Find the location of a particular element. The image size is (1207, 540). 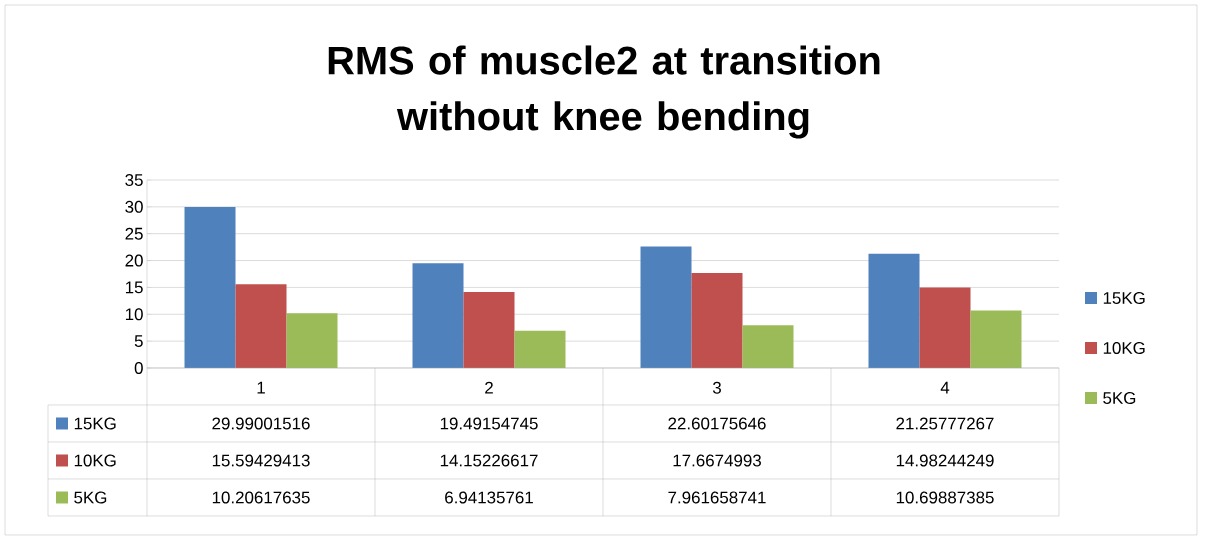

data-label: 14.98244249 is located at coordinates (945, 460).